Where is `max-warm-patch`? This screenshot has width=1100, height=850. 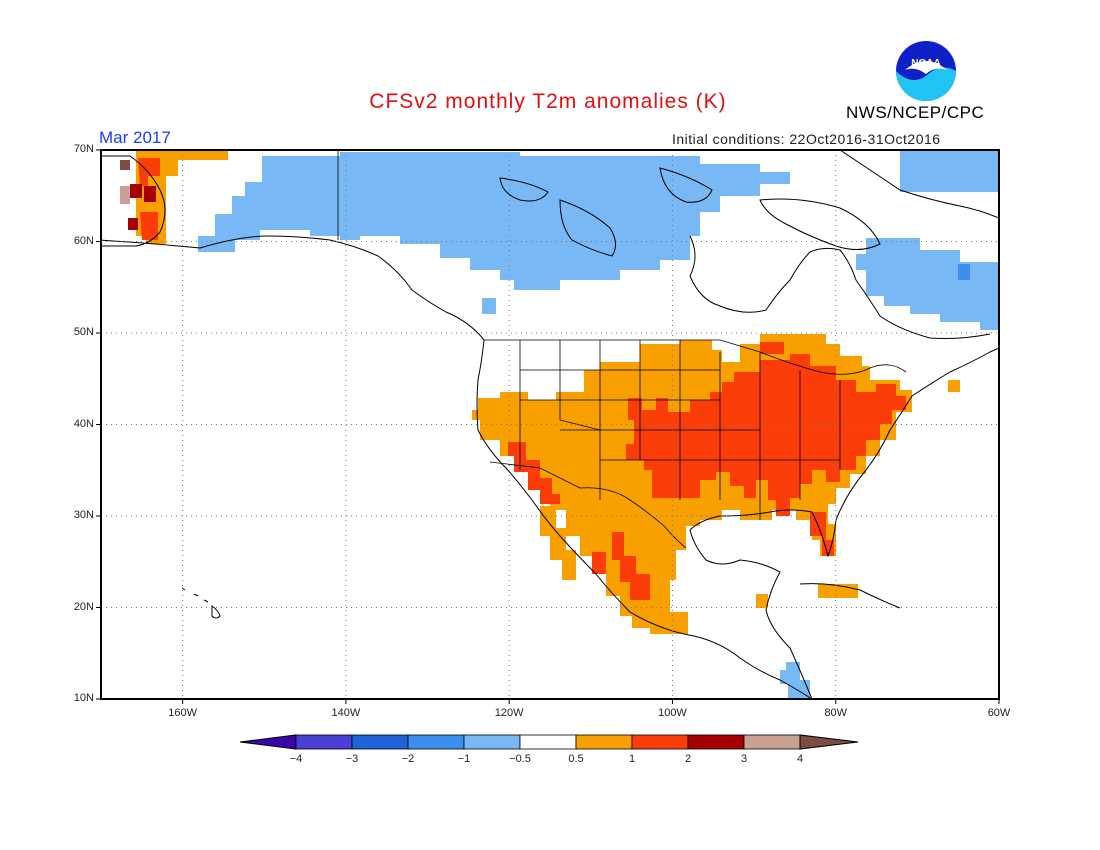 max-warm-patch is located at coordinates (125, 165).